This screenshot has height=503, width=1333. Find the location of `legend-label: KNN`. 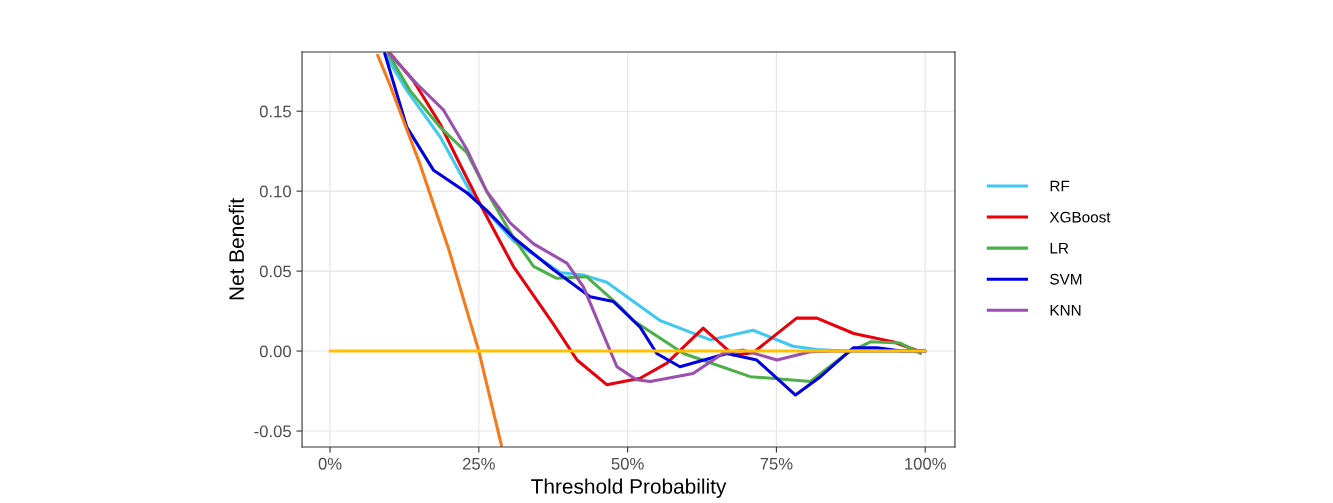

legend-label: KNN is located at coordinates (1065, 310).